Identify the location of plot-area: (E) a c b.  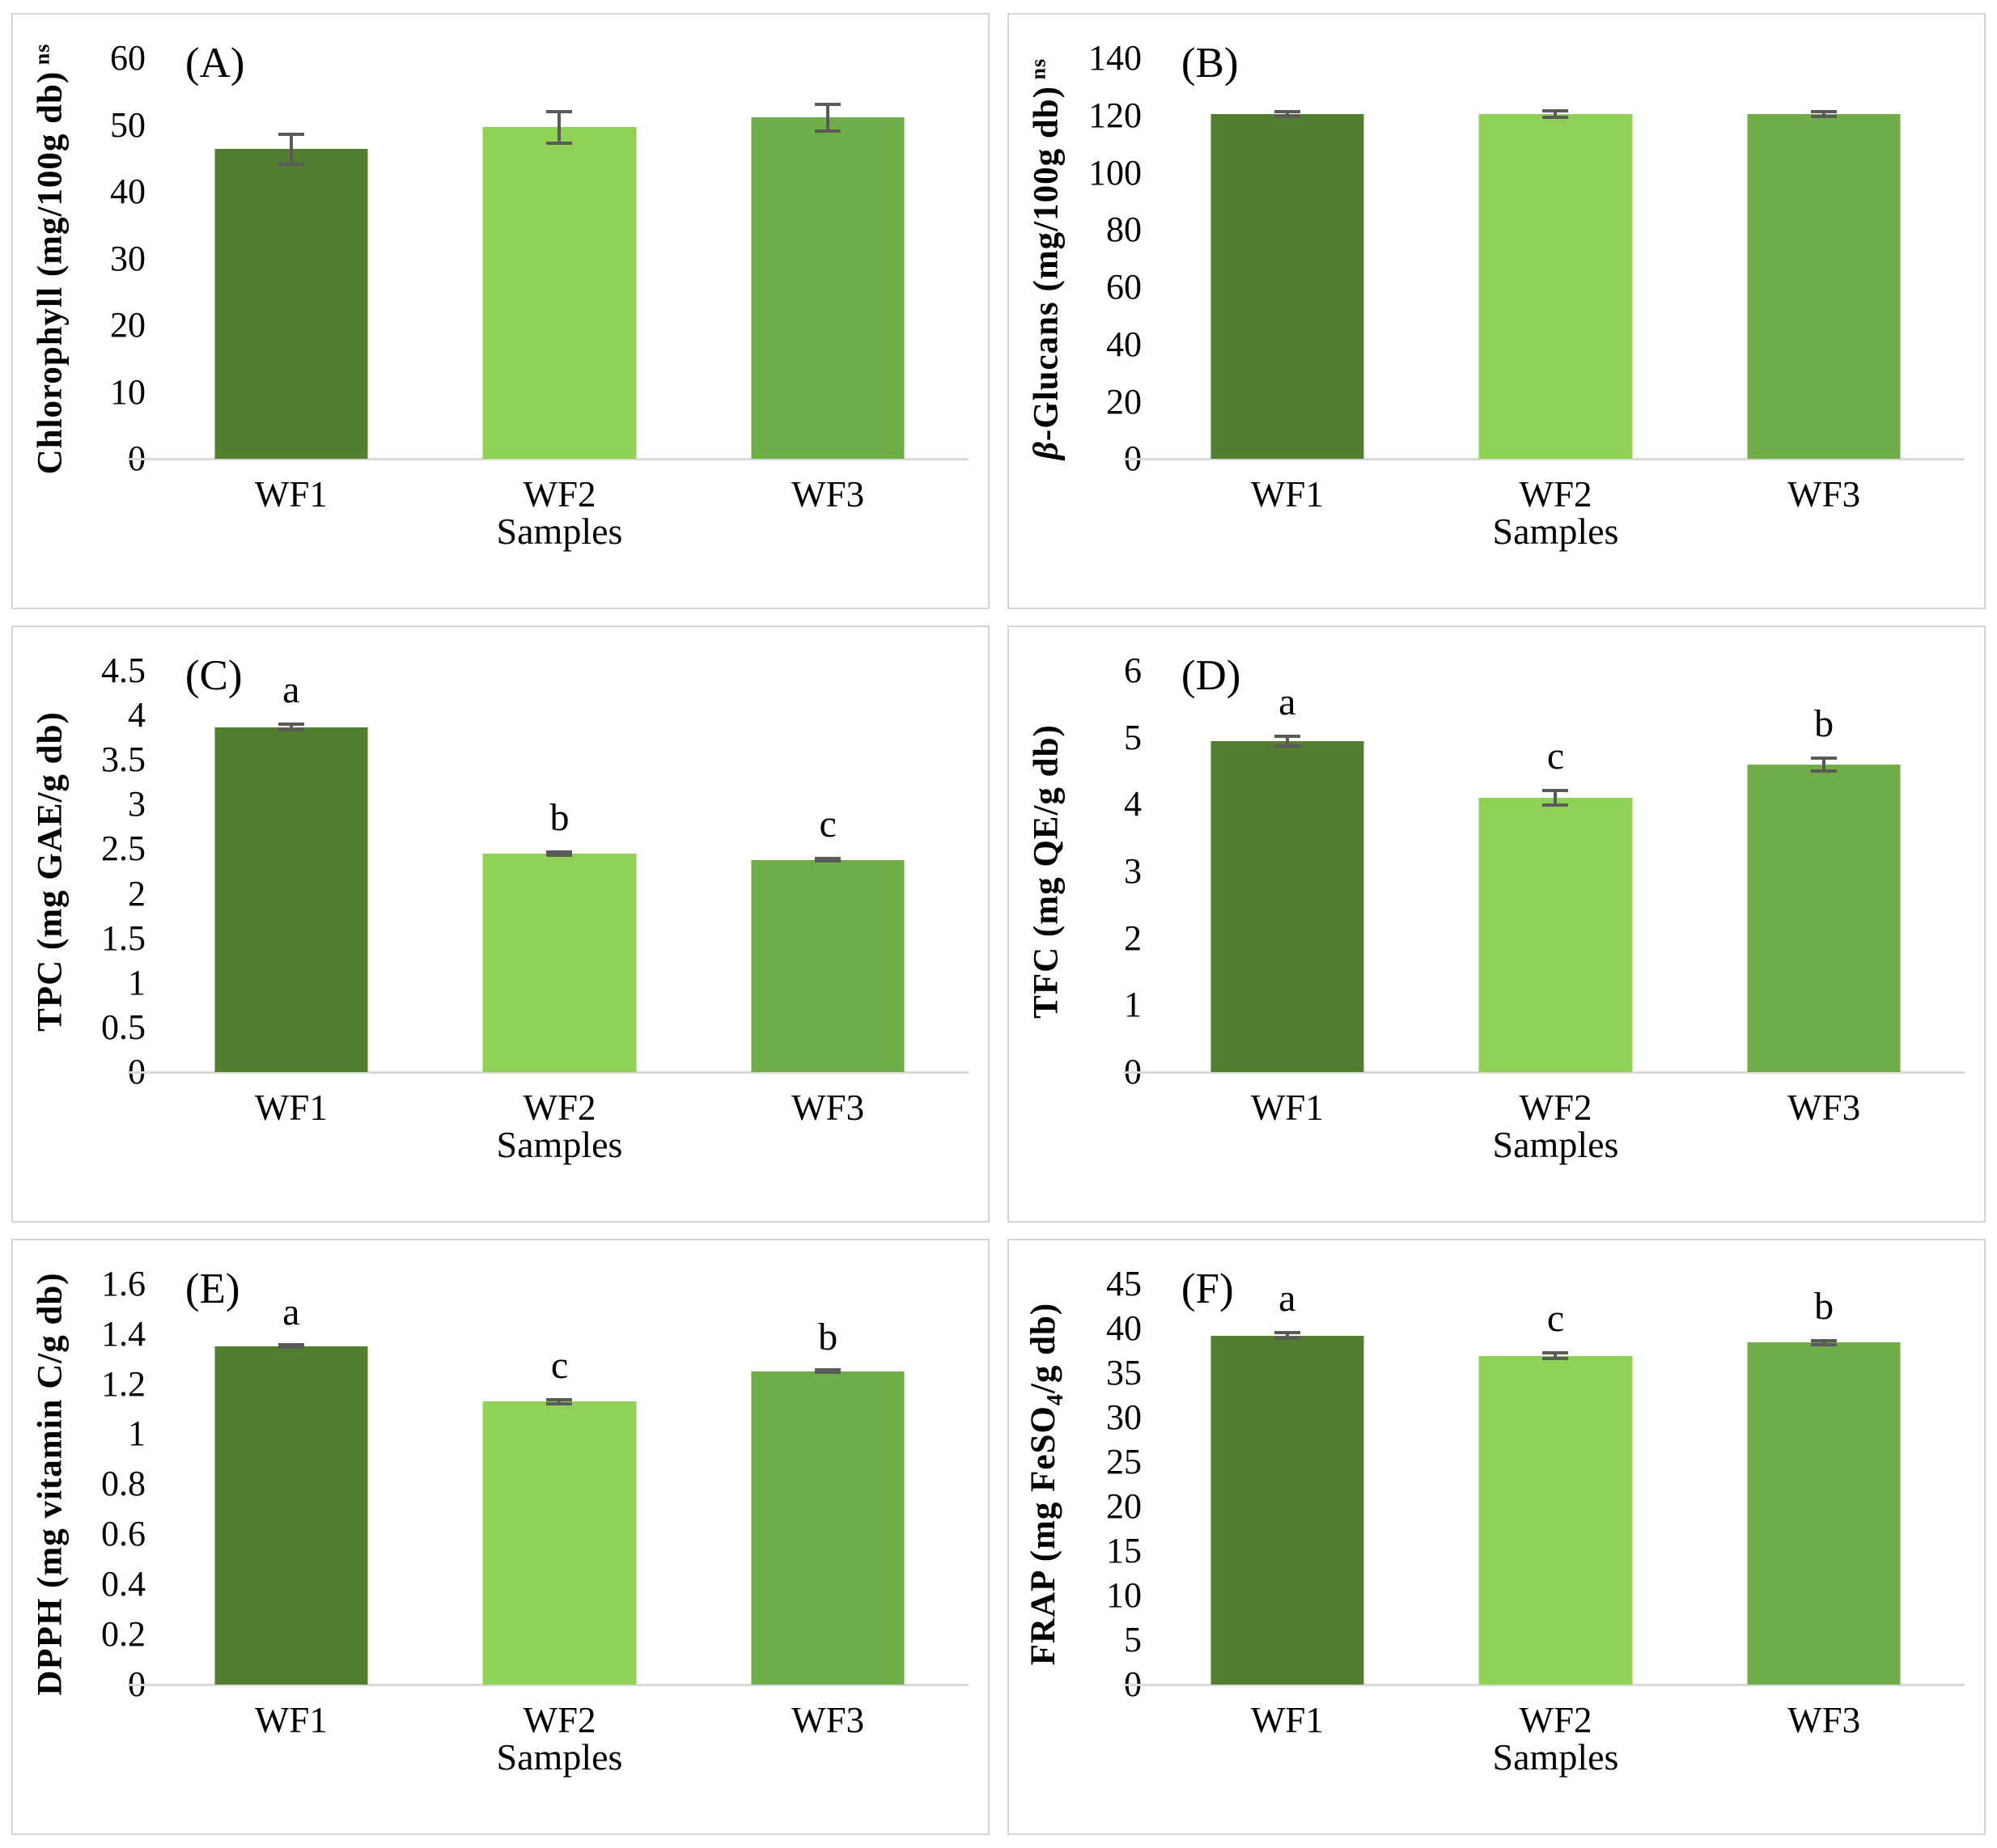
(548, 1476).